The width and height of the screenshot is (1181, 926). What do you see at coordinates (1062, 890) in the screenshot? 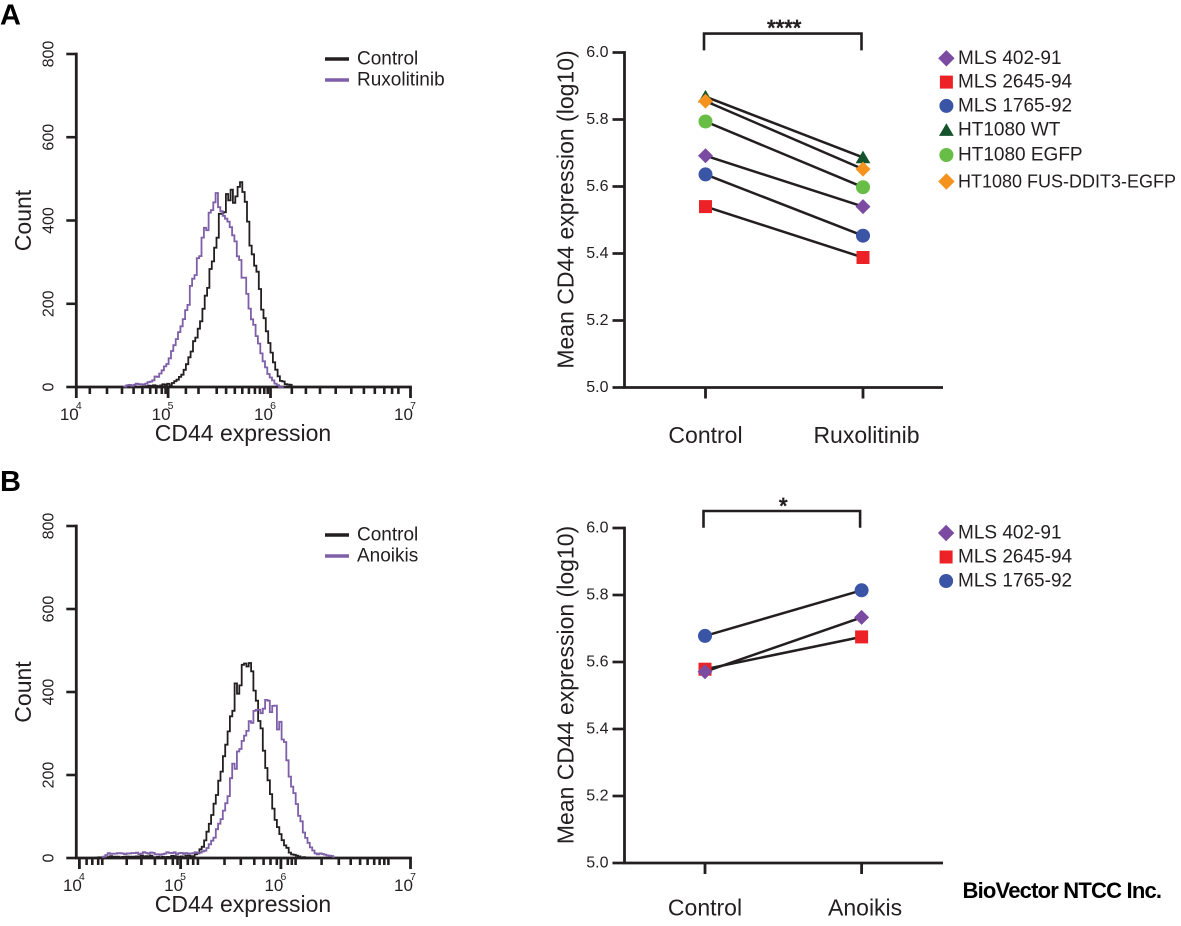
I see `svg-text: BioVector NTCC Inc.` at bounding box center [1062, 890].